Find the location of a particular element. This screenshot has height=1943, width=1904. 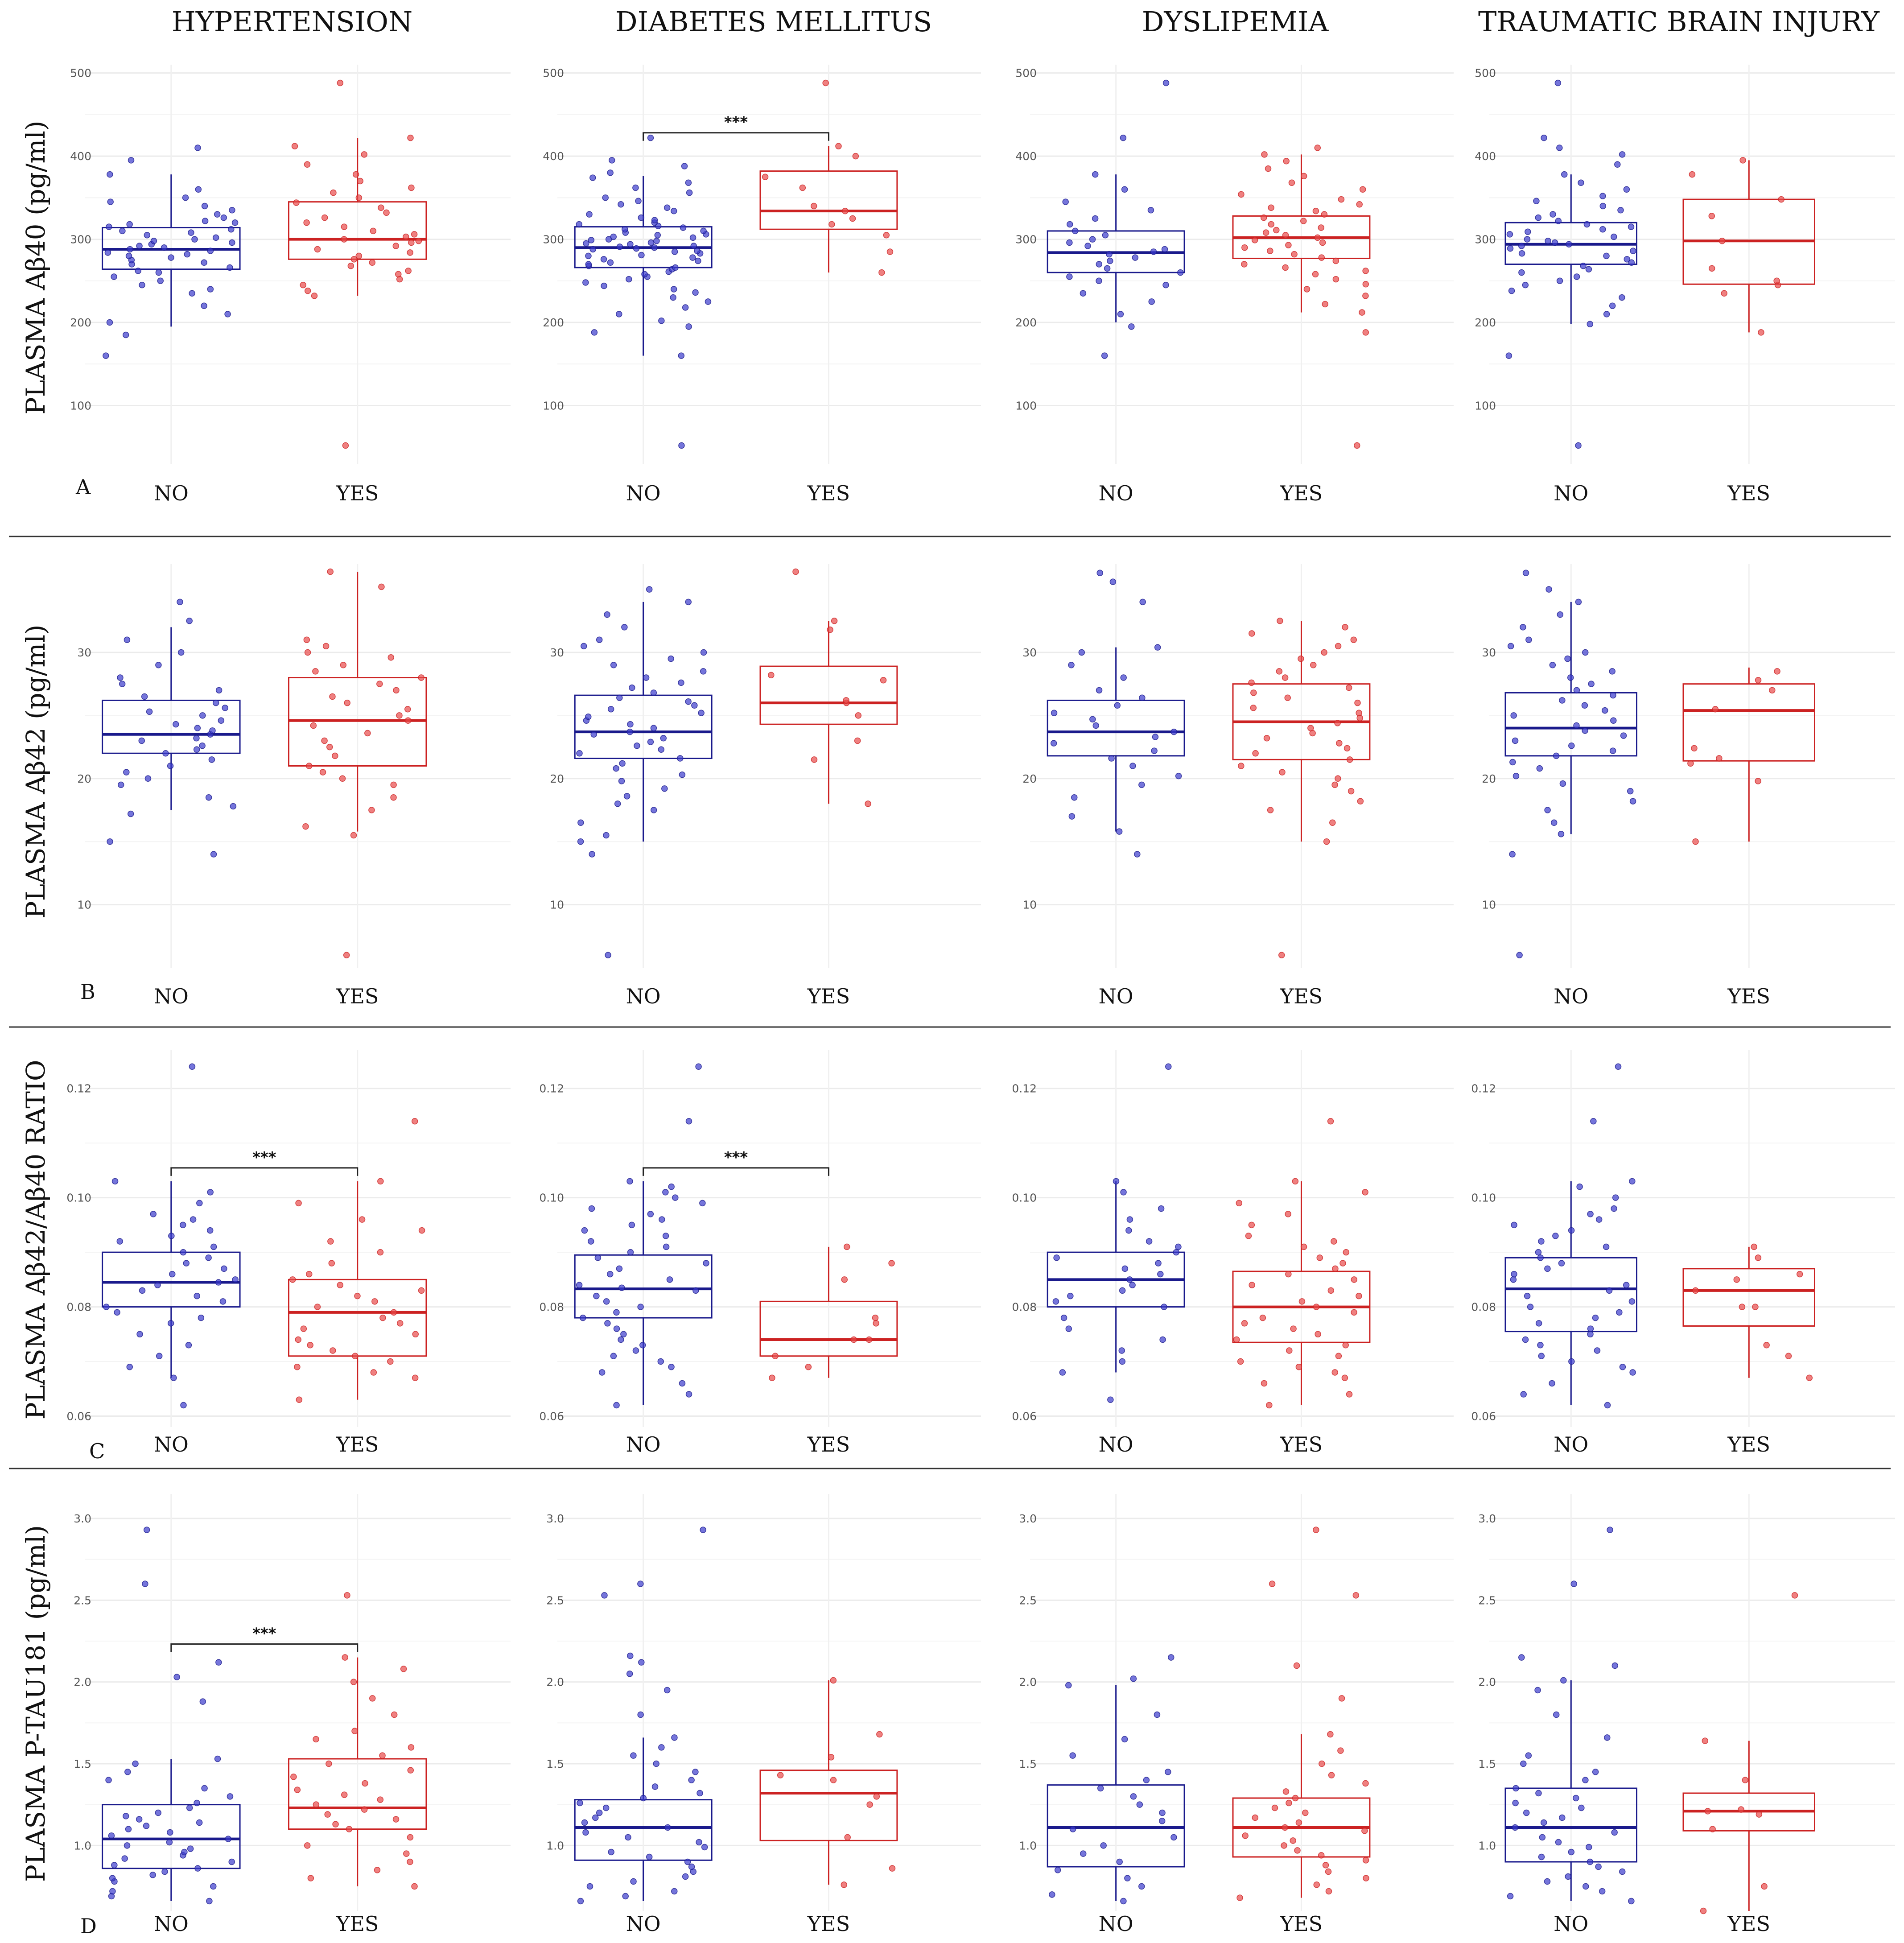

y-tick-label: 300 is located at coordinates (80, 239).